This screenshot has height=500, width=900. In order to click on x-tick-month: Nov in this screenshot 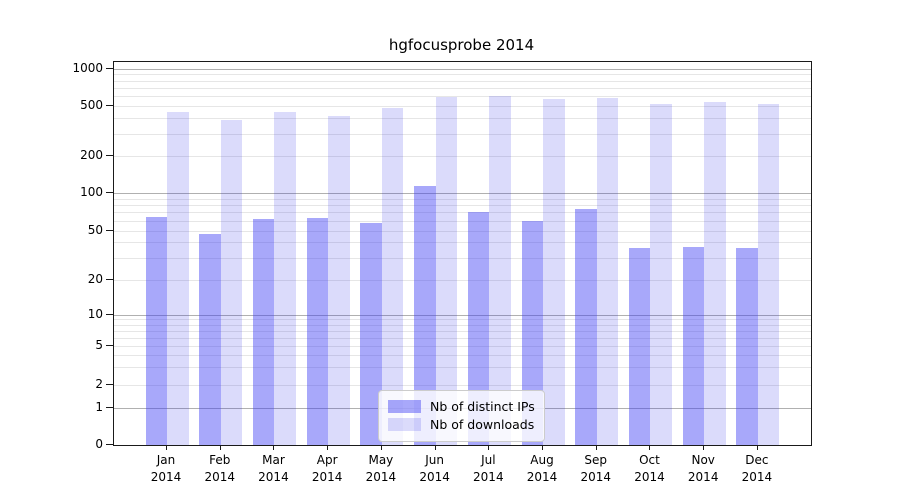, I will do `click(703, 460)`.